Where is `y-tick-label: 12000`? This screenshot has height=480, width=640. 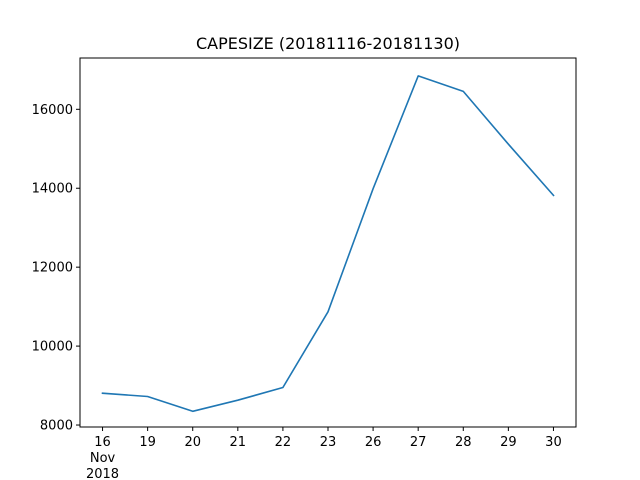 y-tick-label: 12000 is located at coordinates (52, 268).